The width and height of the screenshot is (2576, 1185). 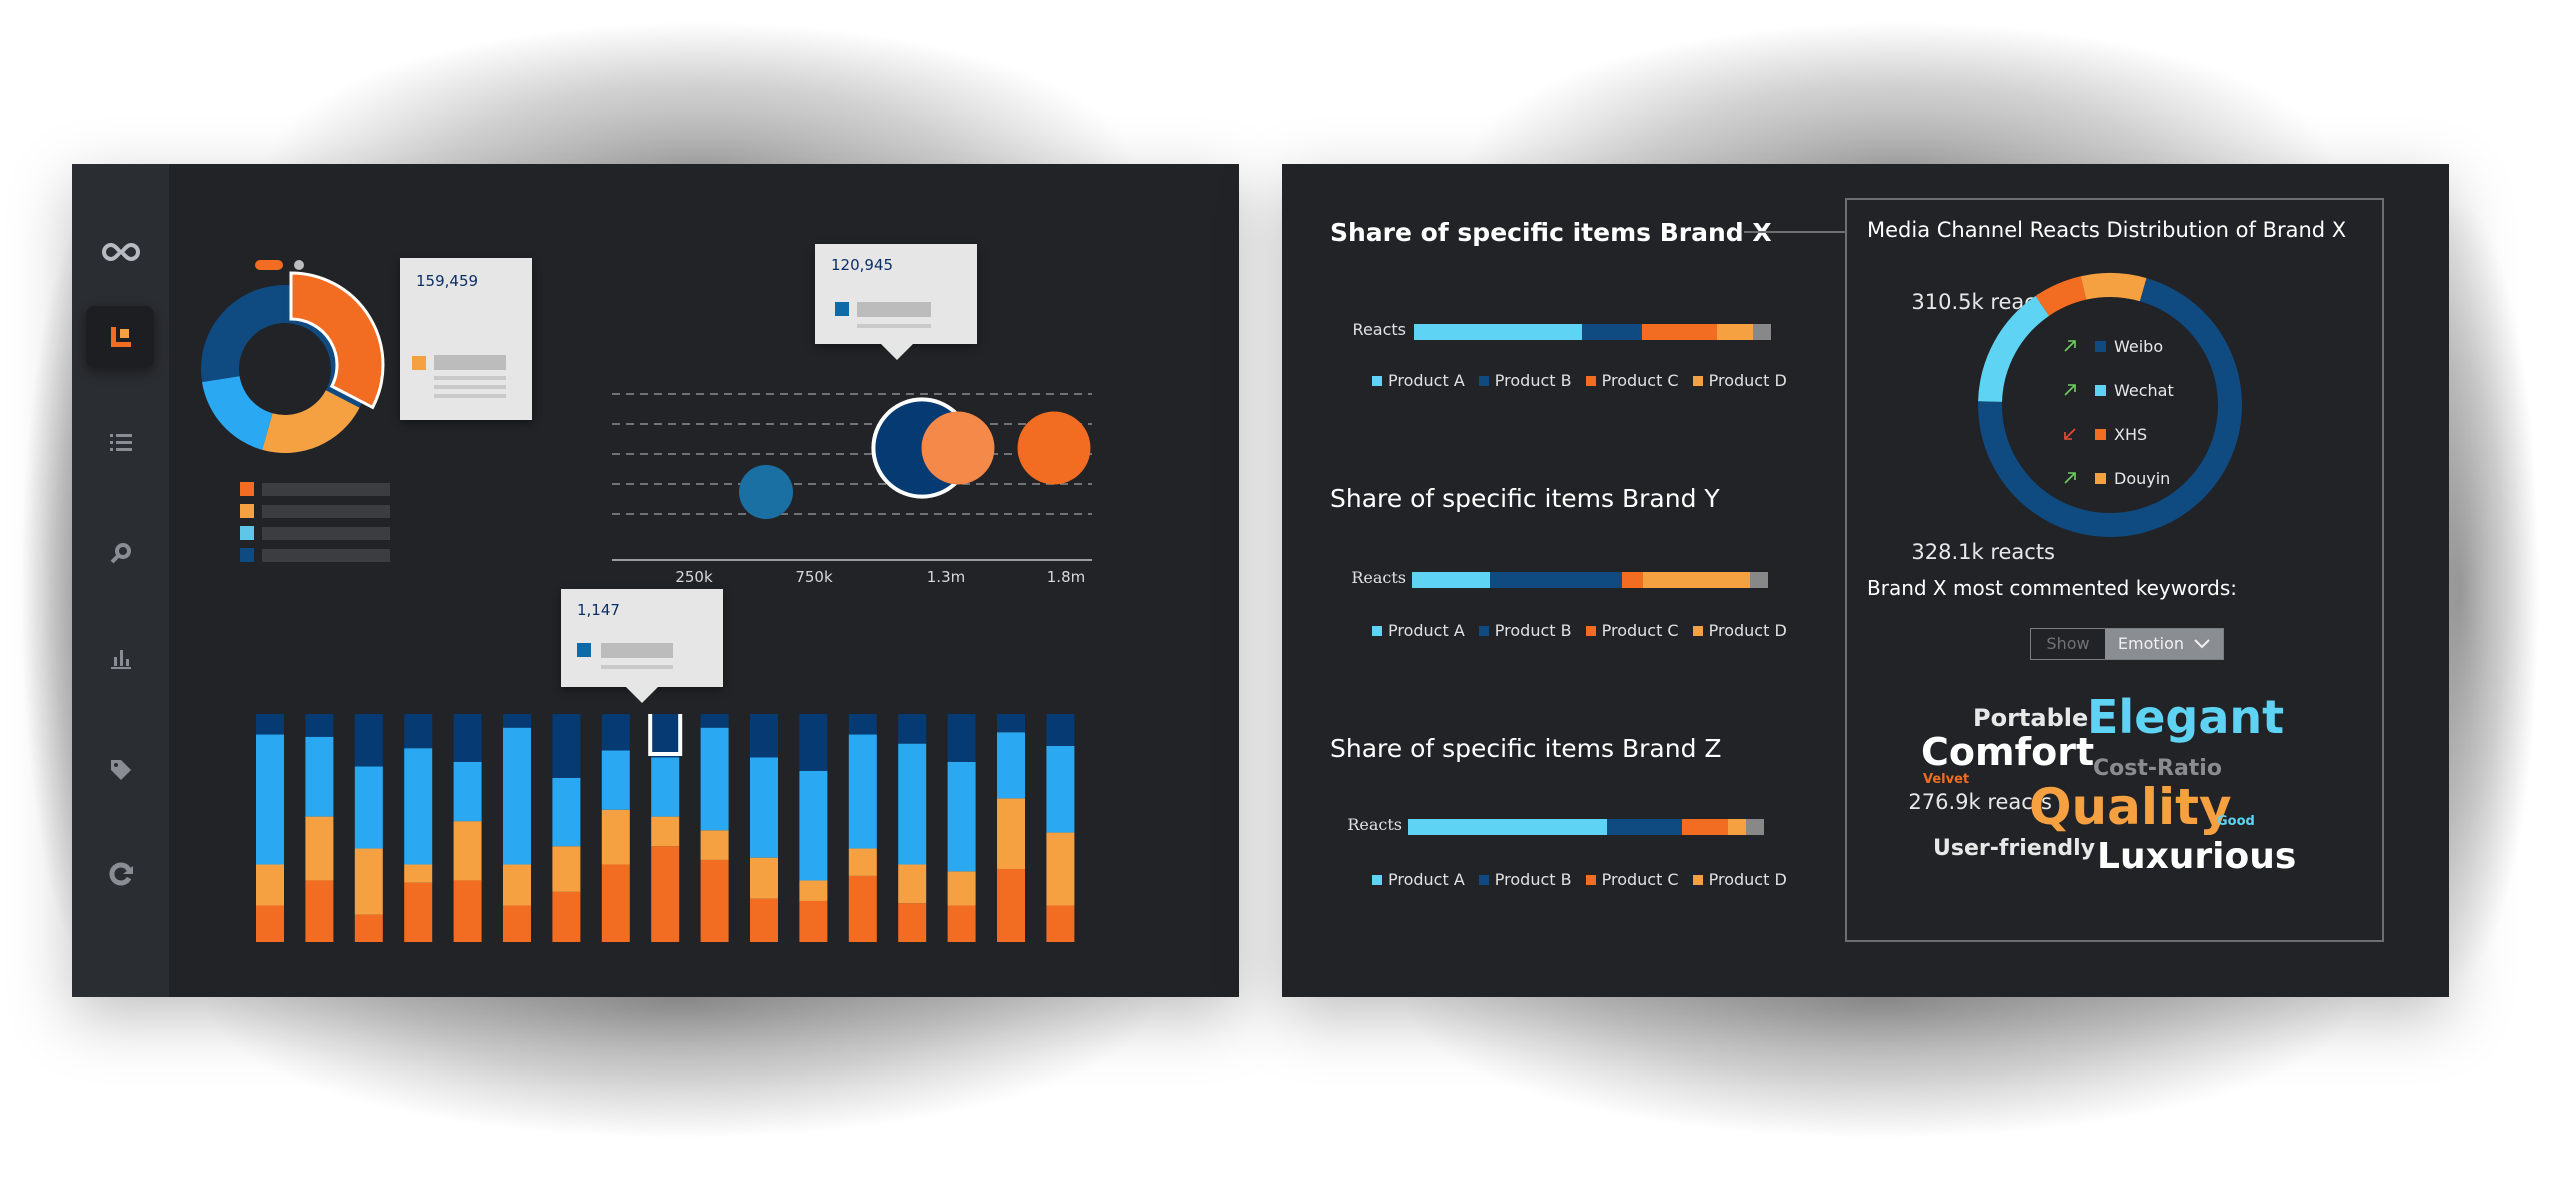 I want to click on view-toggle: Show Emotion, so click(x=2127, y=644).